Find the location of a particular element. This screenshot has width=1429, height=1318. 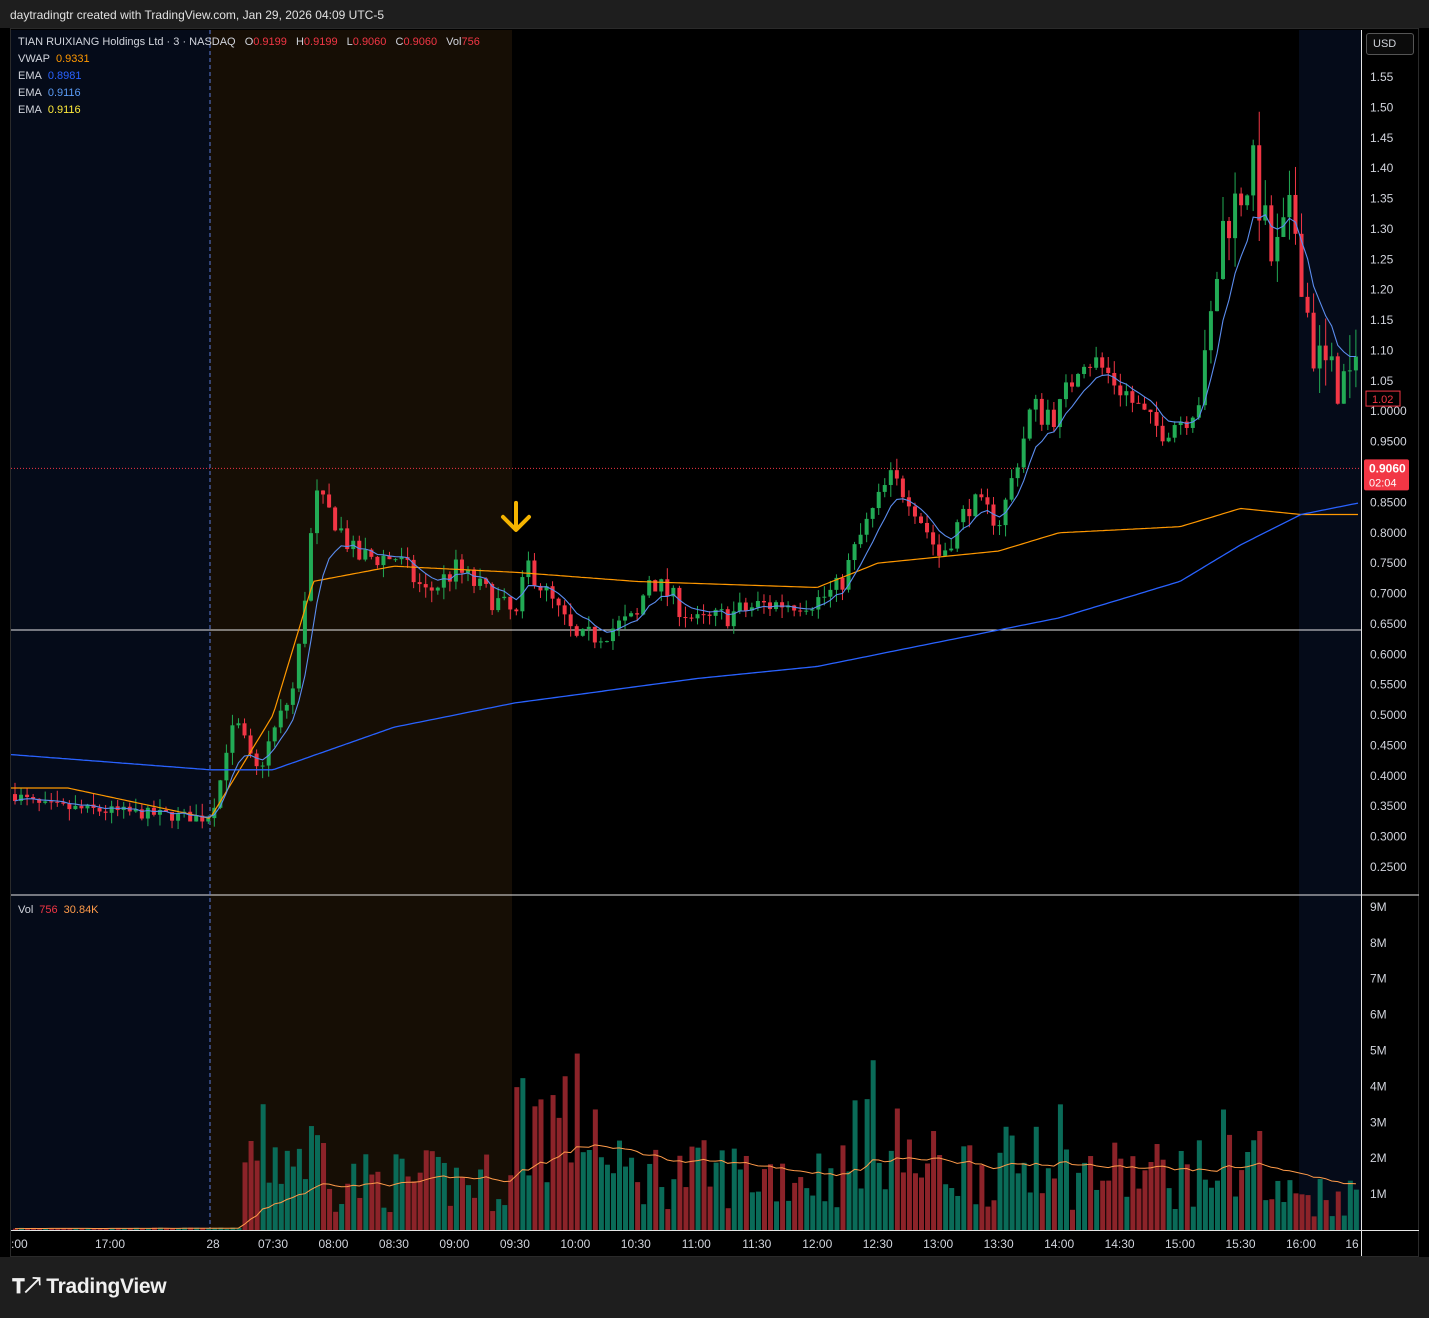

volume-tick-label: 4M is located at coordinates (1378, 1086).